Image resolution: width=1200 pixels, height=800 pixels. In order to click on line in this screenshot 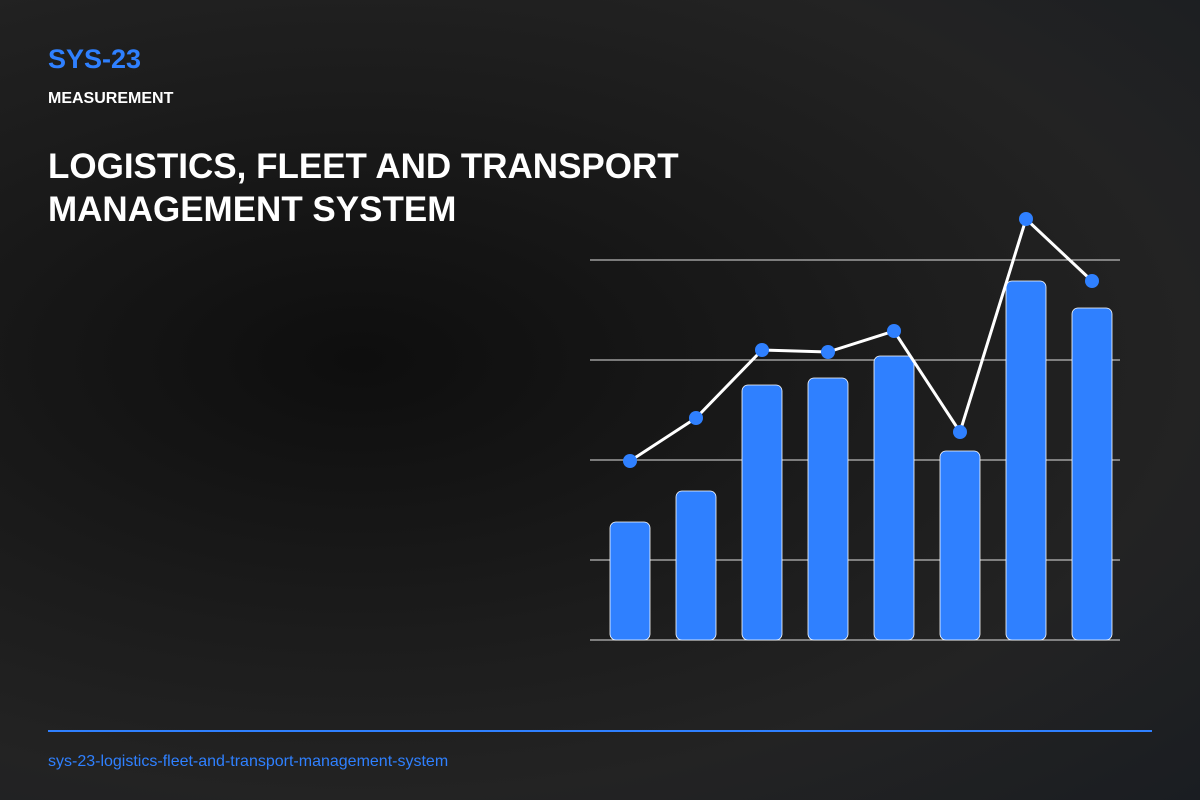, I will do `click(861, 339)`.